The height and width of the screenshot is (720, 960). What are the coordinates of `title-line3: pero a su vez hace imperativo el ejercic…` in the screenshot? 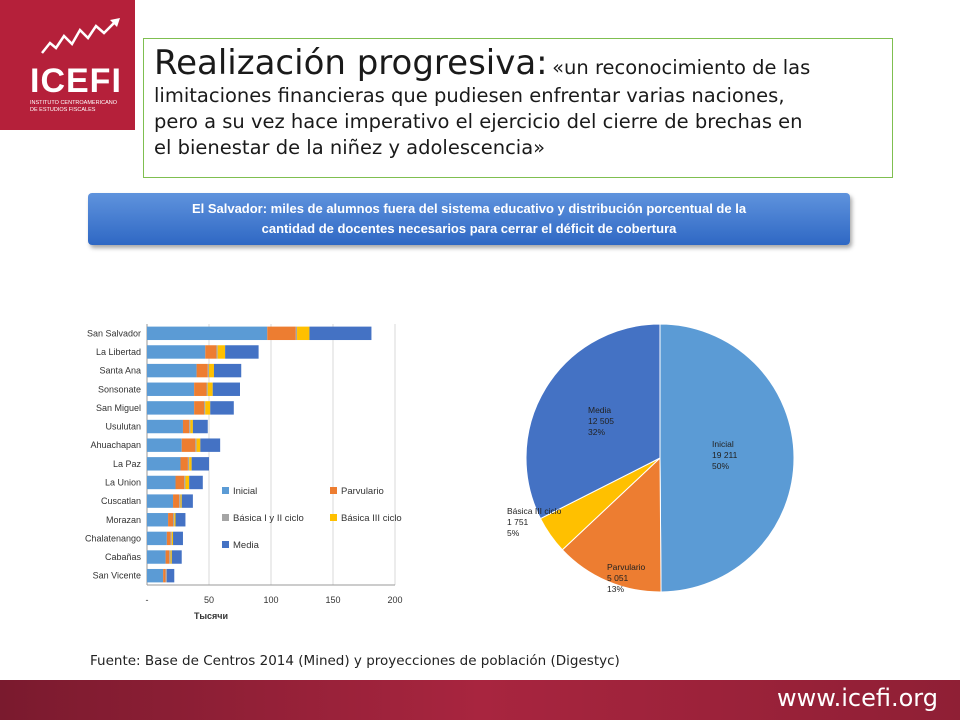 It's located at (478, 121).